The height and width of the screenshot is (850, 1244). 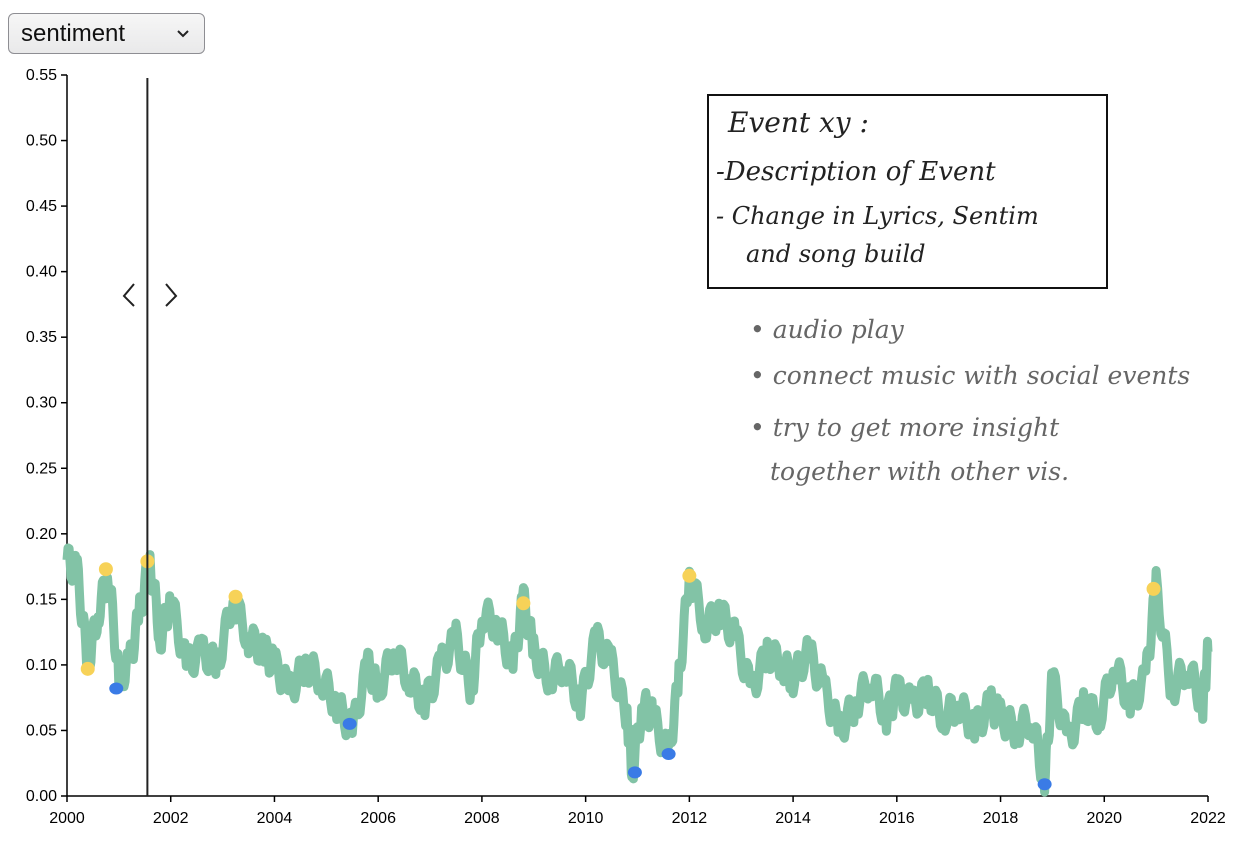 I want to click on chevron-left-icon, so click(x=128, y=295).